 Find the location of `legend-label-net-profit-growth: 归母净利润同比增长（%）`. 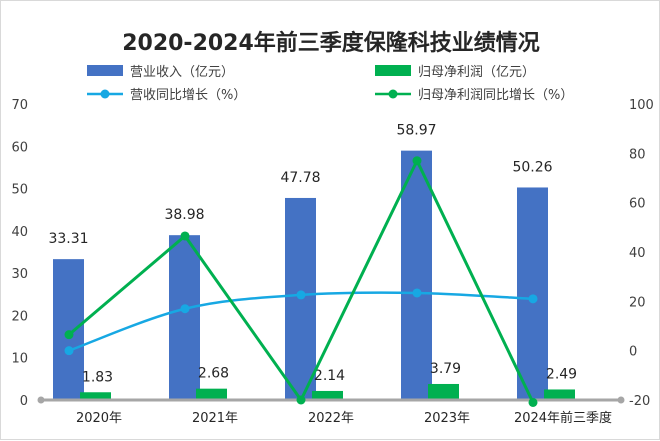

legend-label-net-profit-growth: 归母净利润同比增长（%） is located at coordinates (495, 95).